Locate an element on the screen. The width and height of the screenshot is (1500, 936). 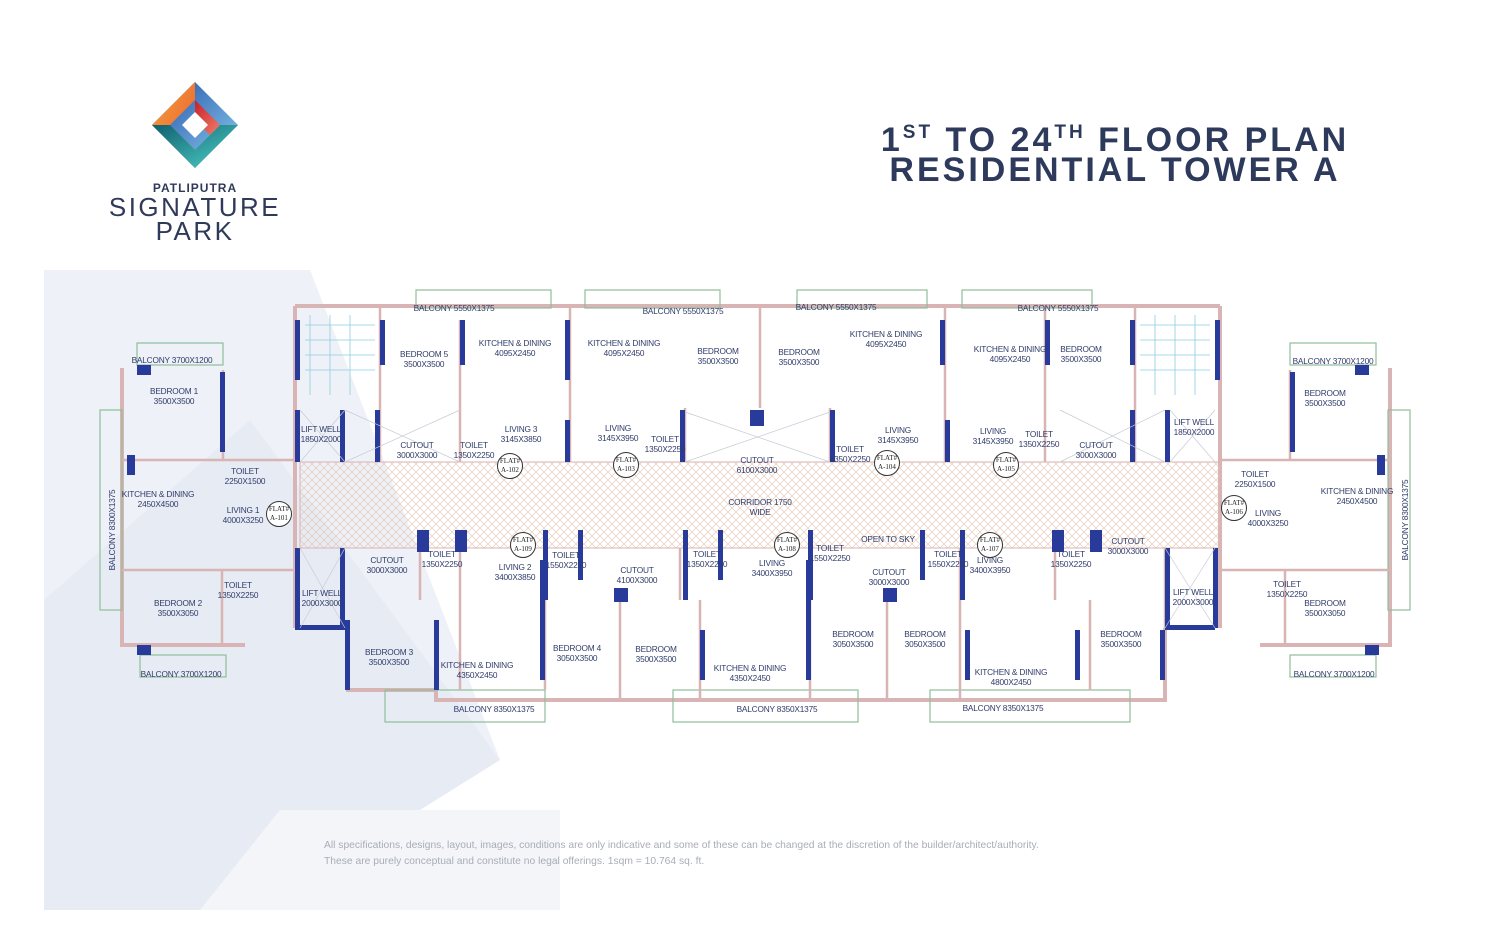
room-dimensions: 4000X3250 is located at coordinates (1268, 523).